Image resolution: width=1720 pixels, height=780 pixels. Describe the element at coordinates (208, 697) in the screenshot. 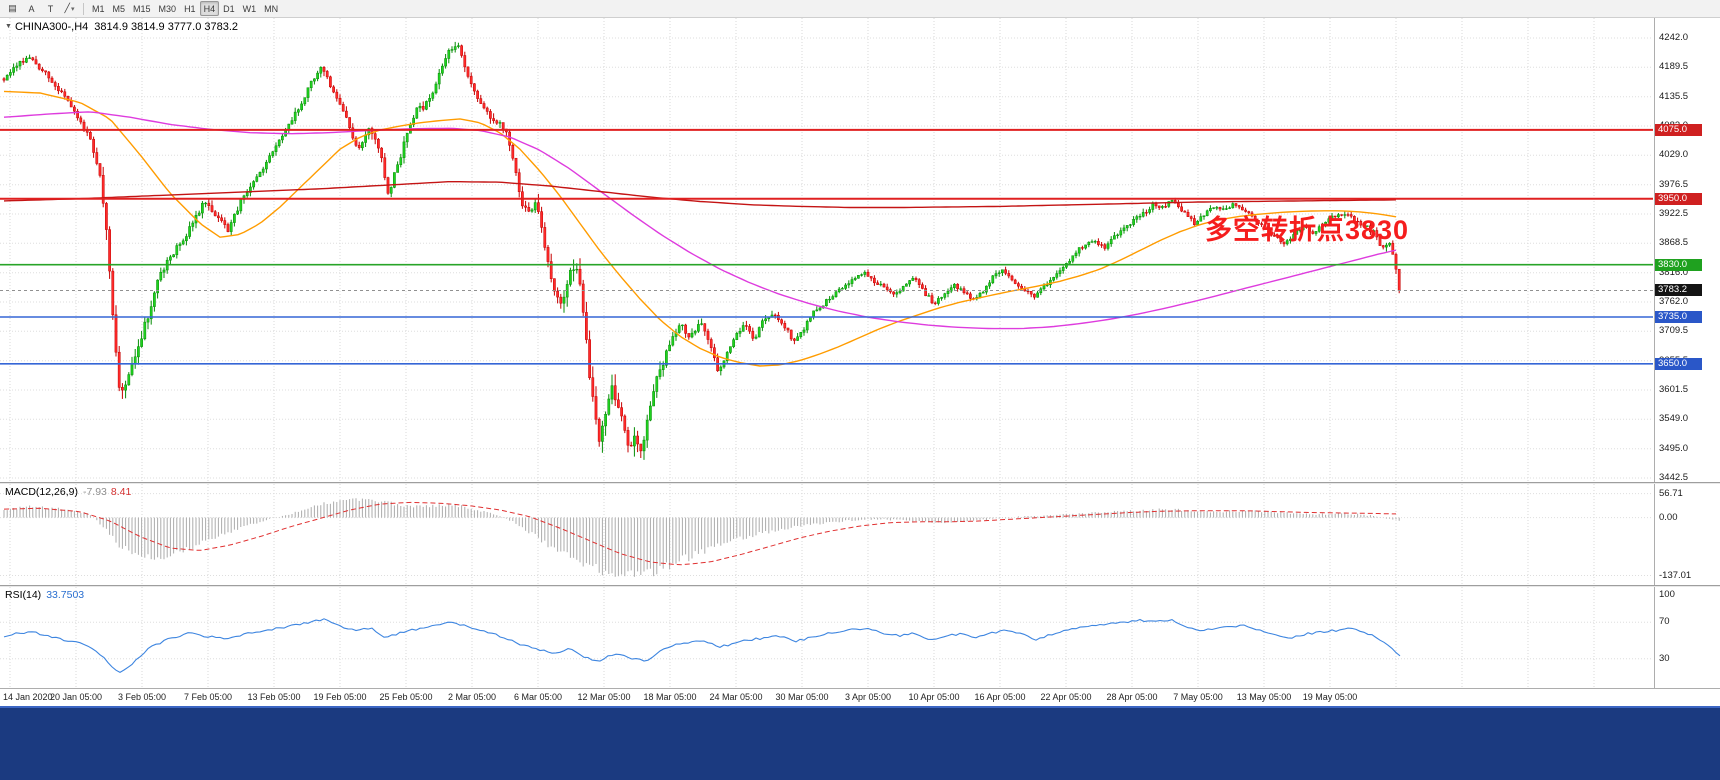

I see `time-tick-label: 7 Feb 05:00` at that location.